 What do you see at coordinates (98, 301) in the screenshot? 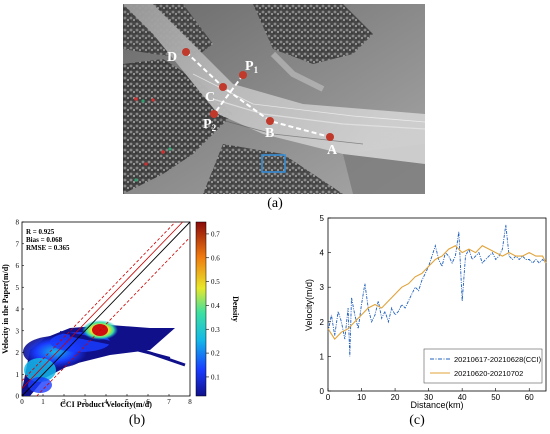
I see `upper-bound-line` at bounding box center [98, 301].